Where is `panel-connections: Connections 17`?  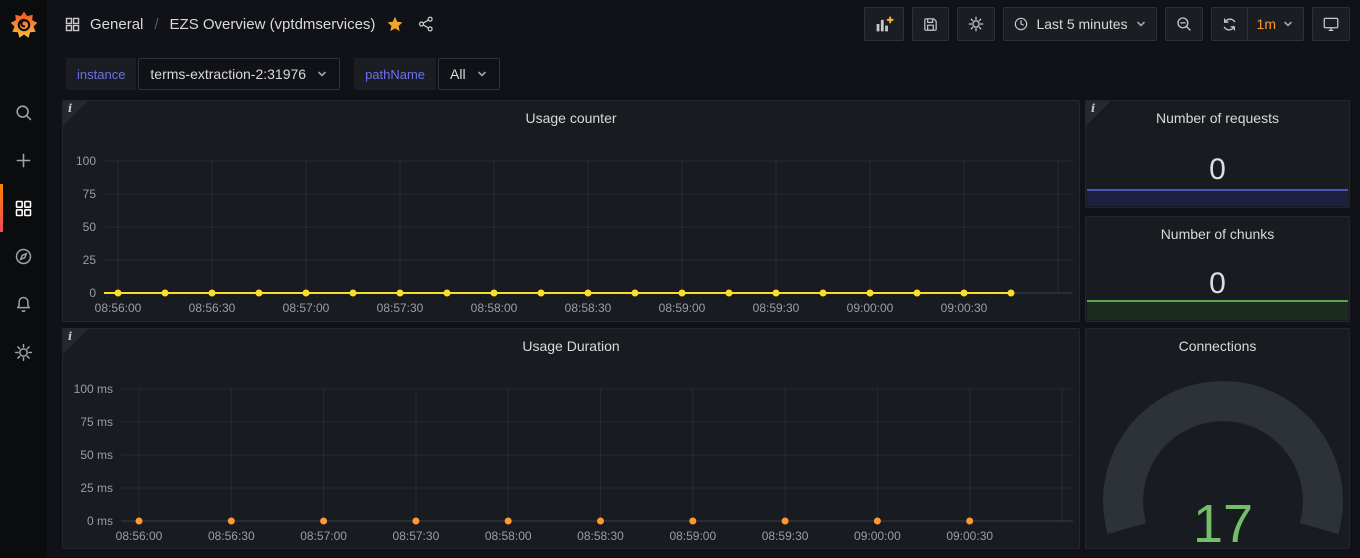 panel-connections: Connections 17 is located at coordinates (1217, 443).